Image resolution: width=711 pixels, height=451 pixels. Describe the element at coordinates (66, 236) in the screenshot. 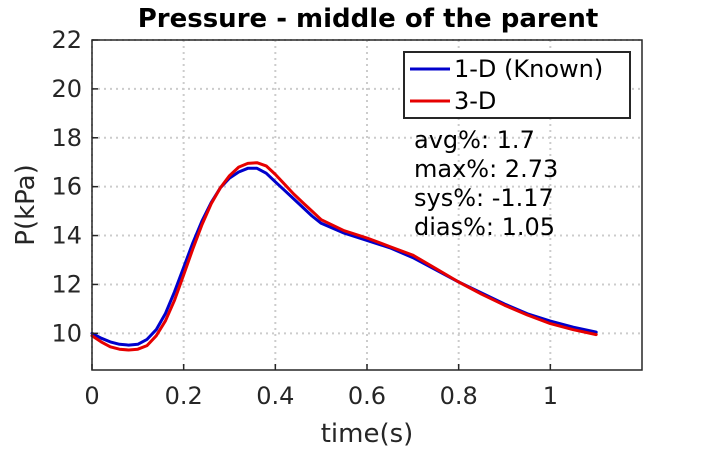

I see `y-tick-label: 14` at that location.